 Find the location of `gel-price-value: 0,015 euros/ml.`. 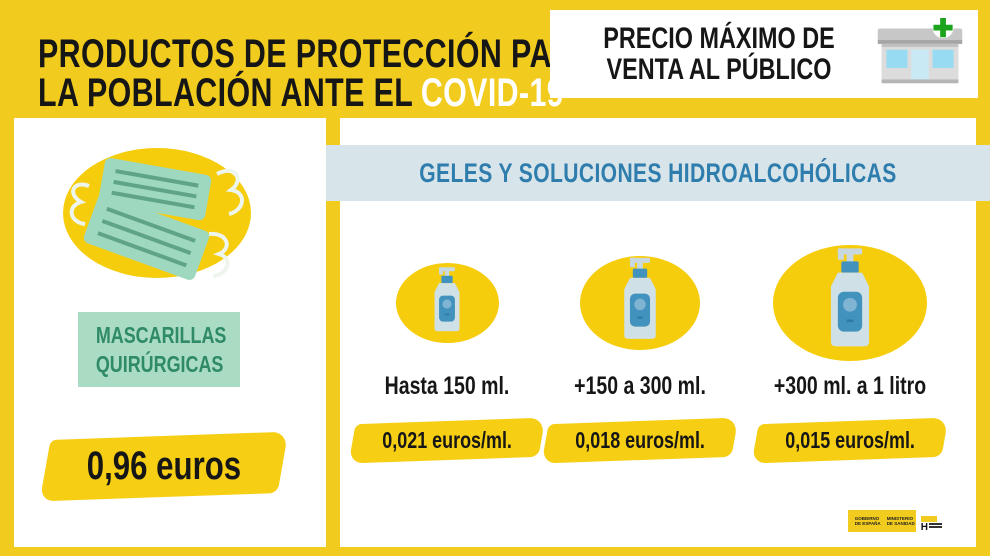

gel-price-value: 0,015 euros/ml. is located at coordinates (850, 440).